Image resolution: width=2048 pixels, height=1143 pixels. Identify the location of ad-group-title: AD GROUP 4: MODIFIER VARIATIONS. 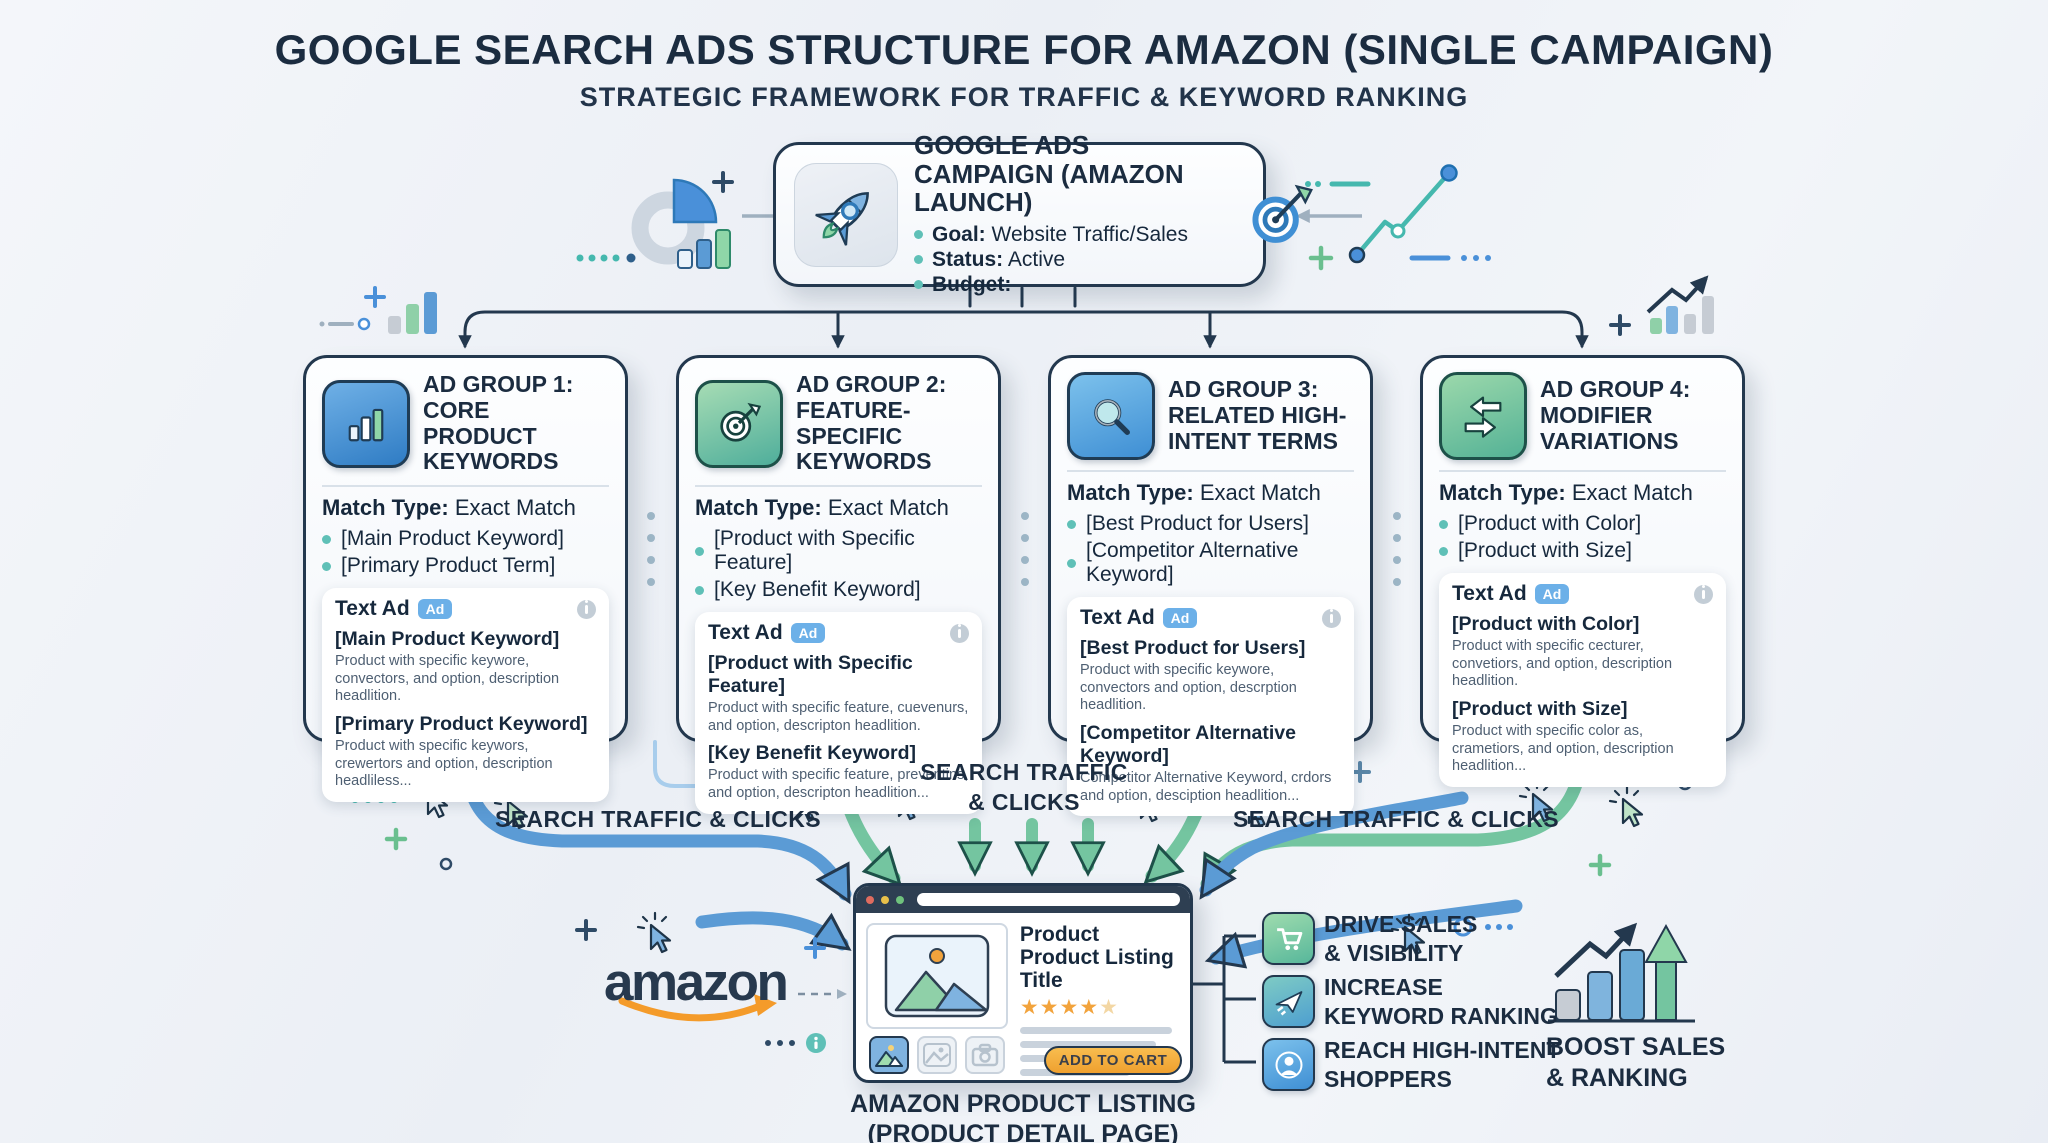
(1615, 415).